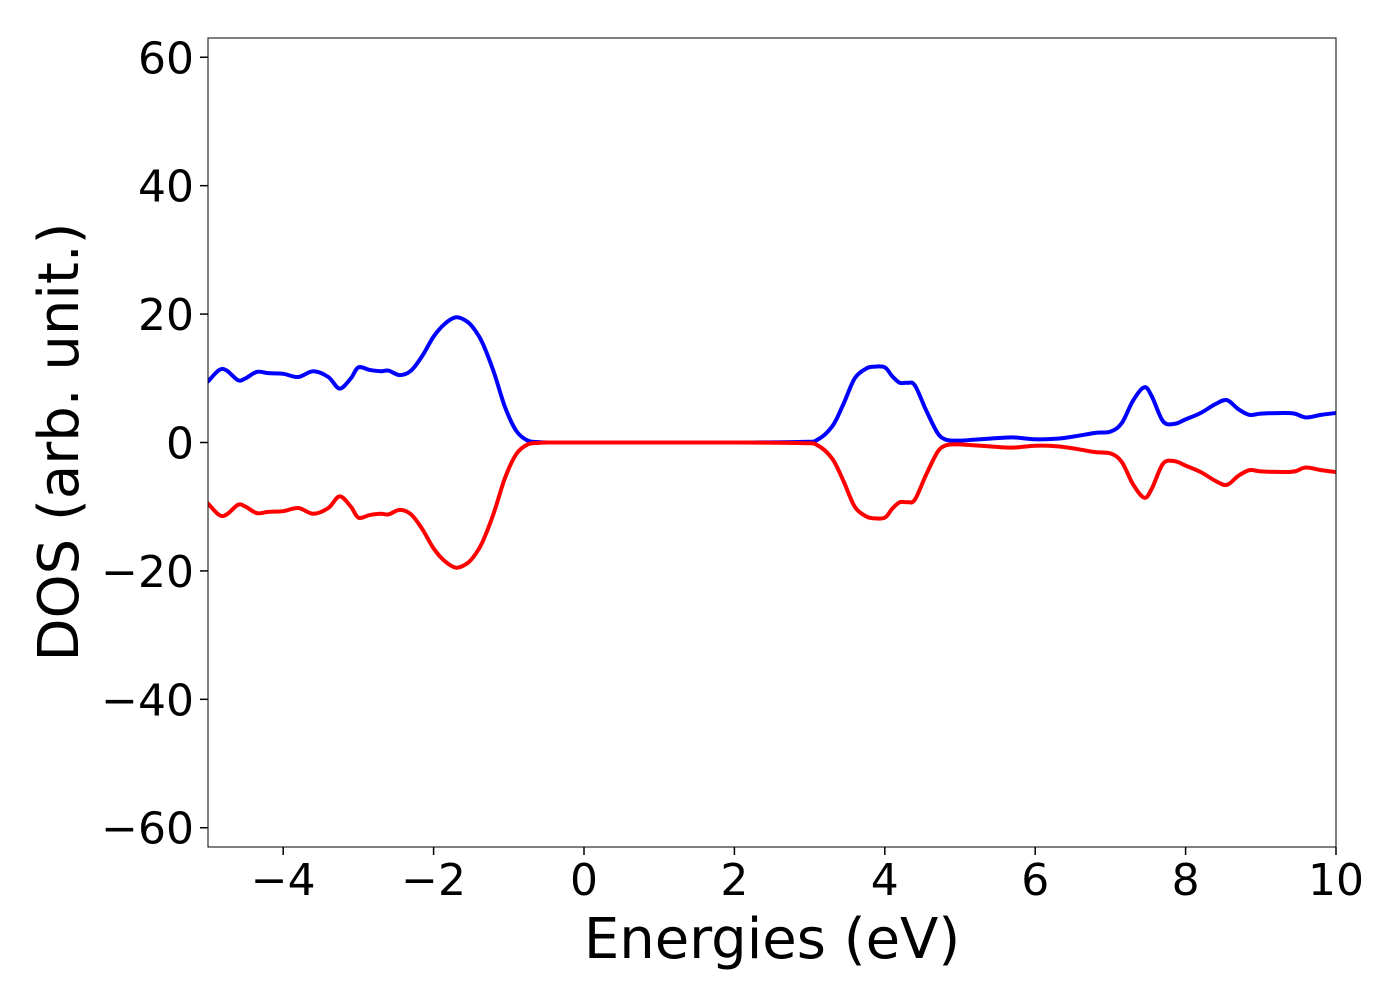  What do you see at coordinates (147, 700) in the screenshot?
I see `y-tick-label: −40` at bounding box center [147, 700].